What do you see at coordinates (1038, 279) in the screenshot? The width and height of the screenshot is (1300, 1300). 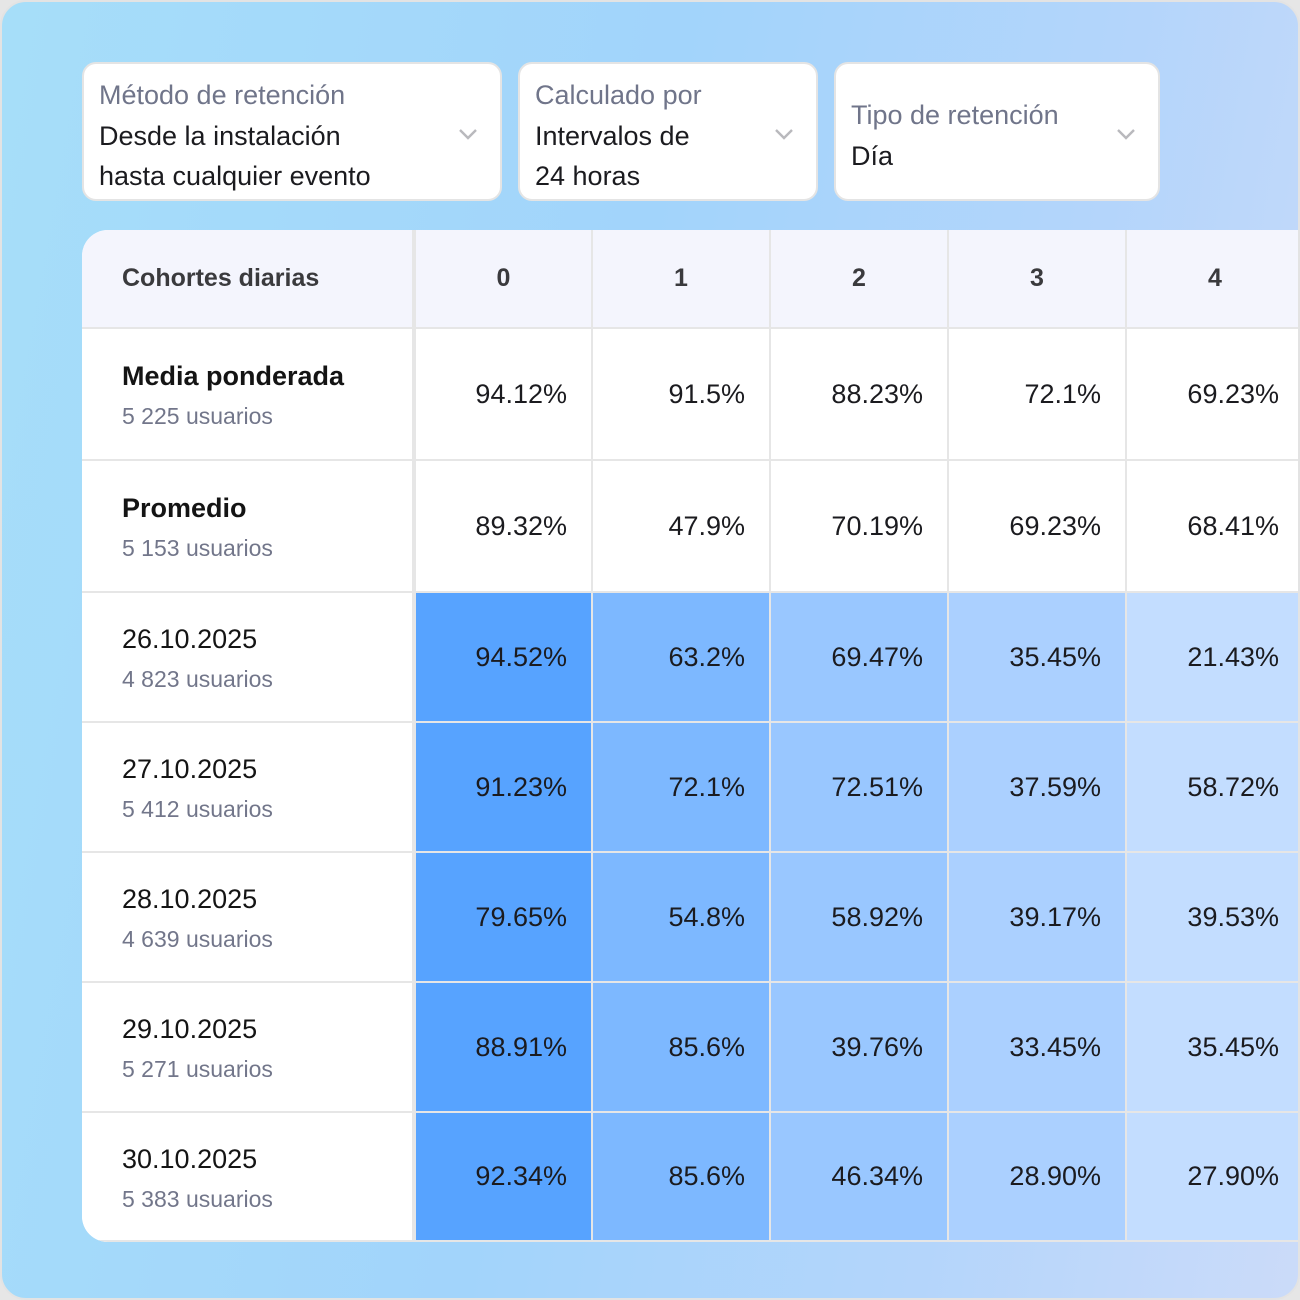 I see `header-day-3: 3` at bounding box center [1038, 279].